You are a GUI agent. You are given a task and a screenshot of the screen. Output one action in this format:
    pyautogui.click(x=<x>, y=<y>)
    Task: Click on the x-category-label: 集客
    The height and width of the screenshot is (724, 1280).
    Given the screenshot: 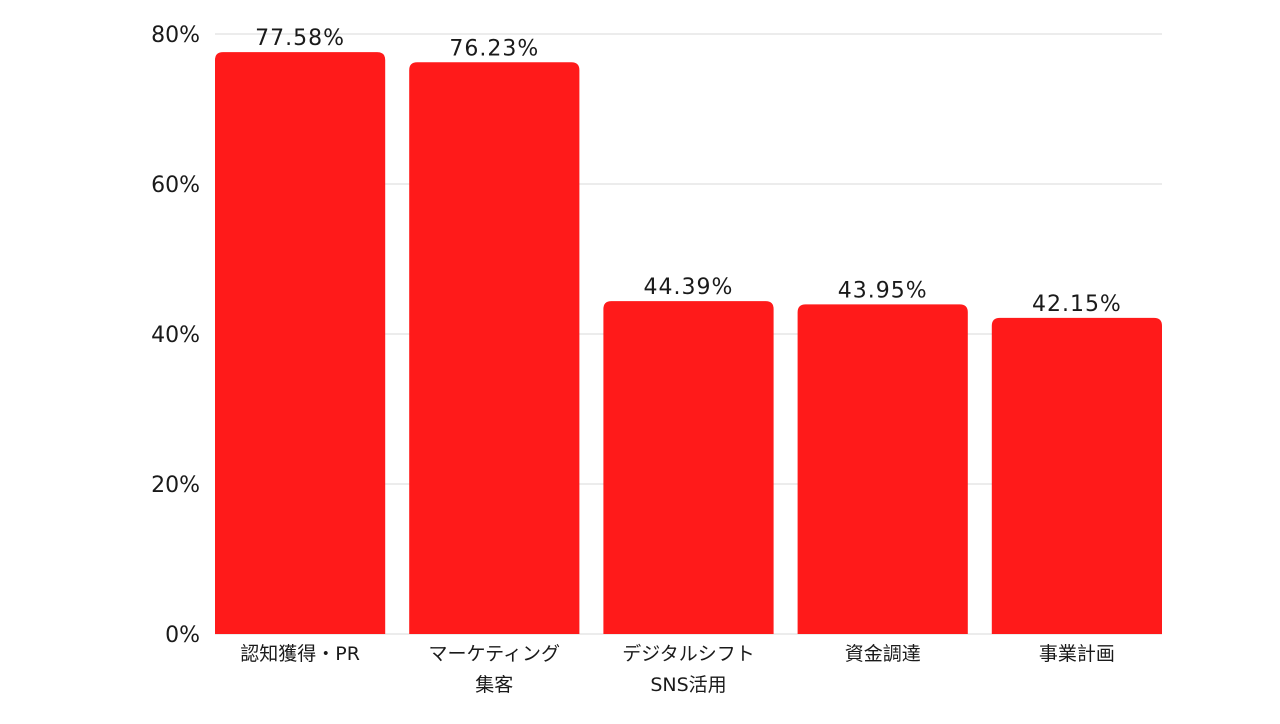 What is the action you would take?
    pyautogui.click(x=494, y=685)
    